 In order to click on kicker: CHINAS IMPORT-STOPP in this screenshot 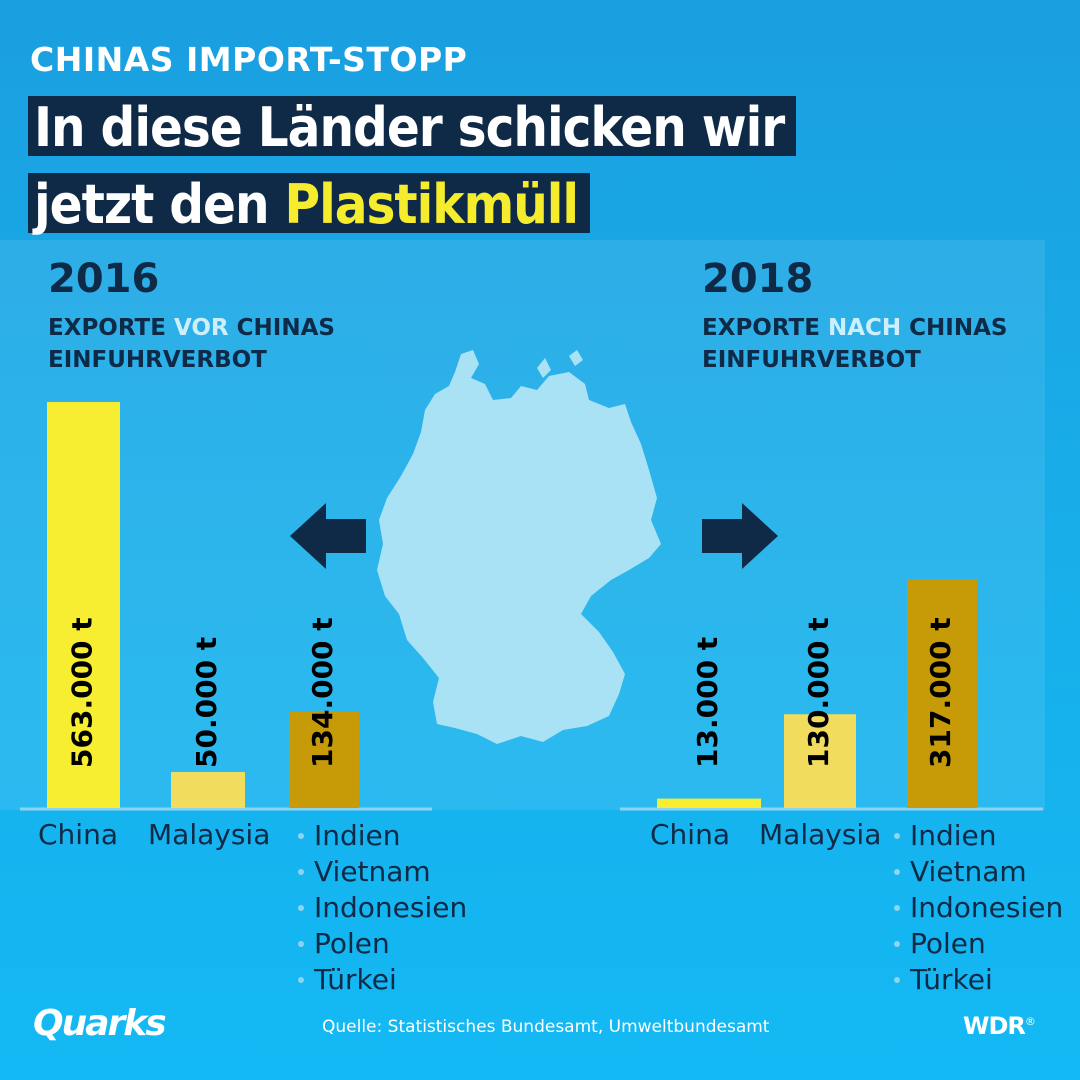, I will do `click(249, 59)`.